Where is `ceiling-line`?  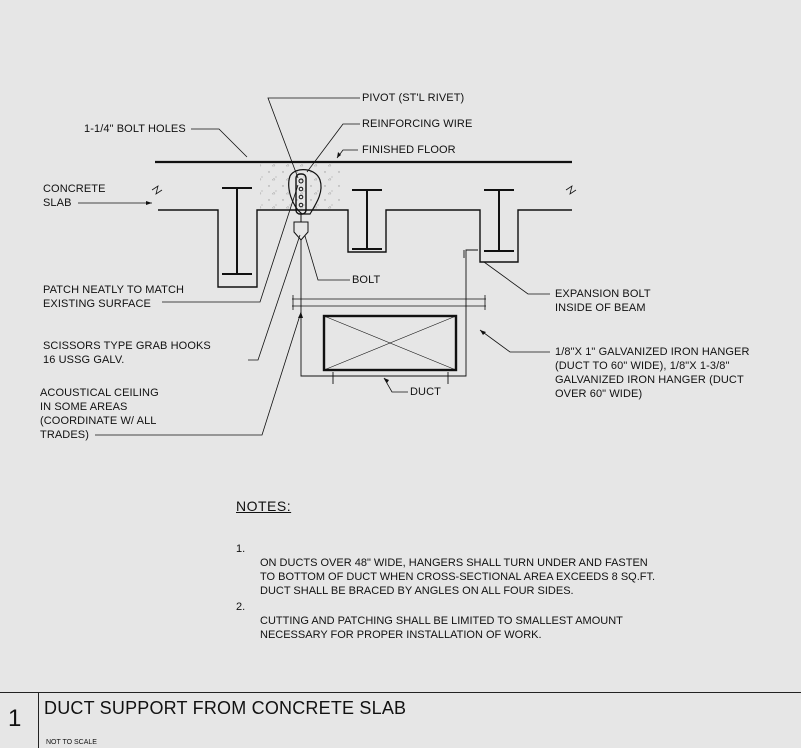
ceiling-line is located at coordinates (389, 302).